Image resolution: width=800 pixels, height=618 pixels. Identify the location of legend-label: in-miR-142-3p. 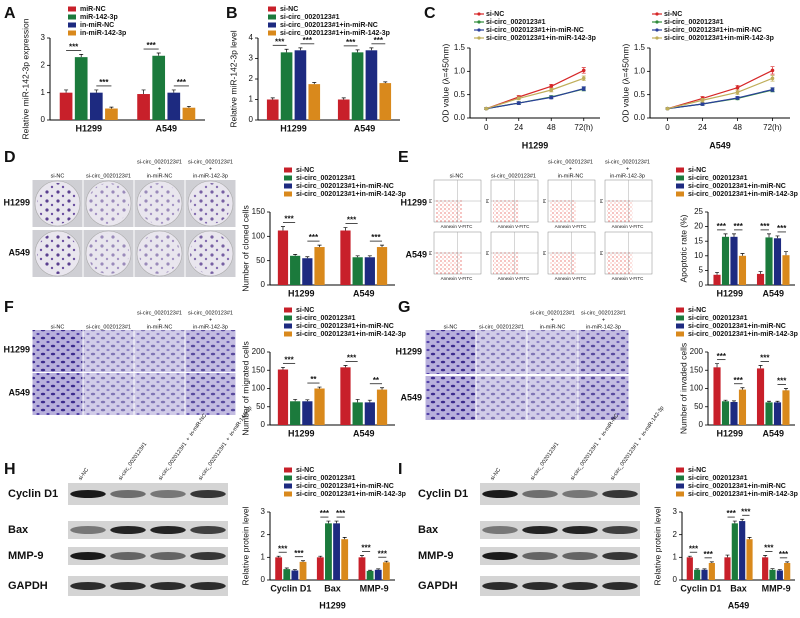
(103, 33).